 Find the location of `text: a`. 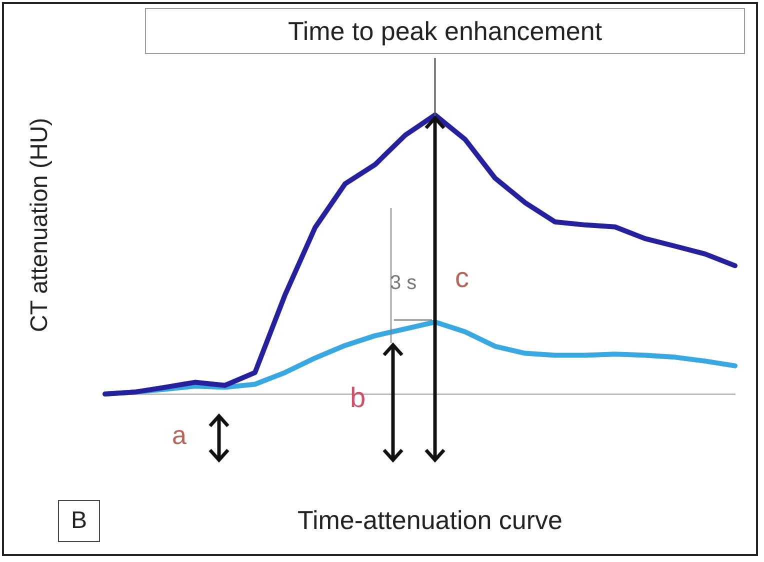

text: a is located at coordinates (179, 435).